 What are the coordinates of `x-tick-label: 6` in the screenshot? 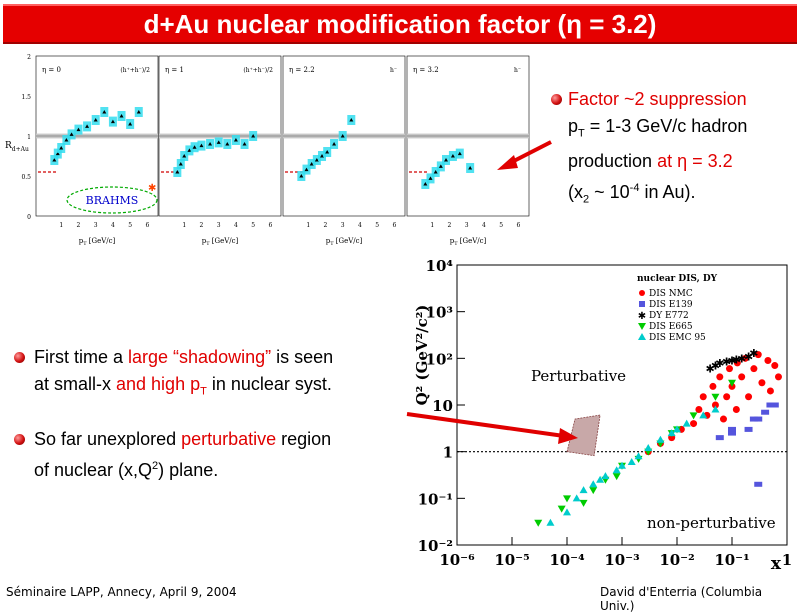 It's located at (394, 225).